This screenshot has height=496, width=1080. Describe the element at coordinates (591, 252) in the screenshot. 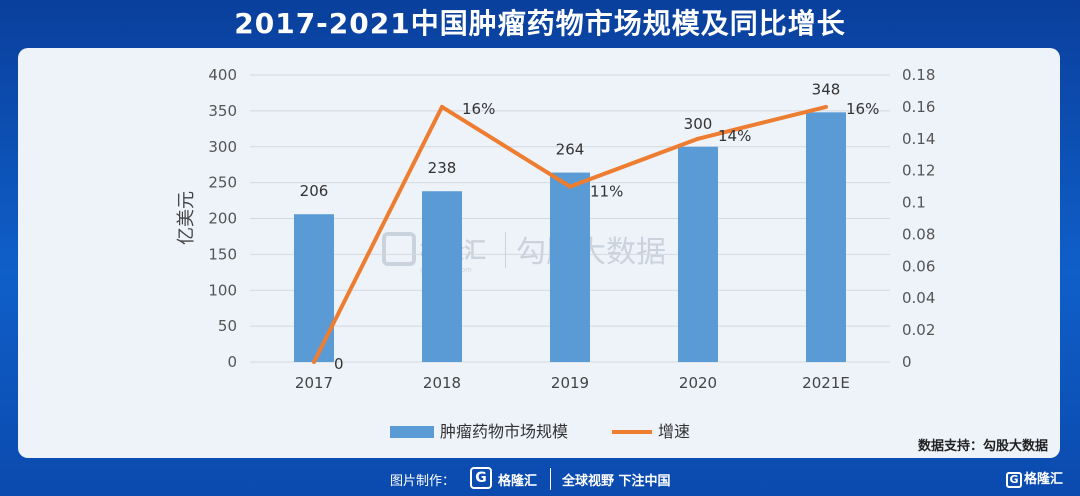

I see `watermark-right: 勾股大数据` at that location.